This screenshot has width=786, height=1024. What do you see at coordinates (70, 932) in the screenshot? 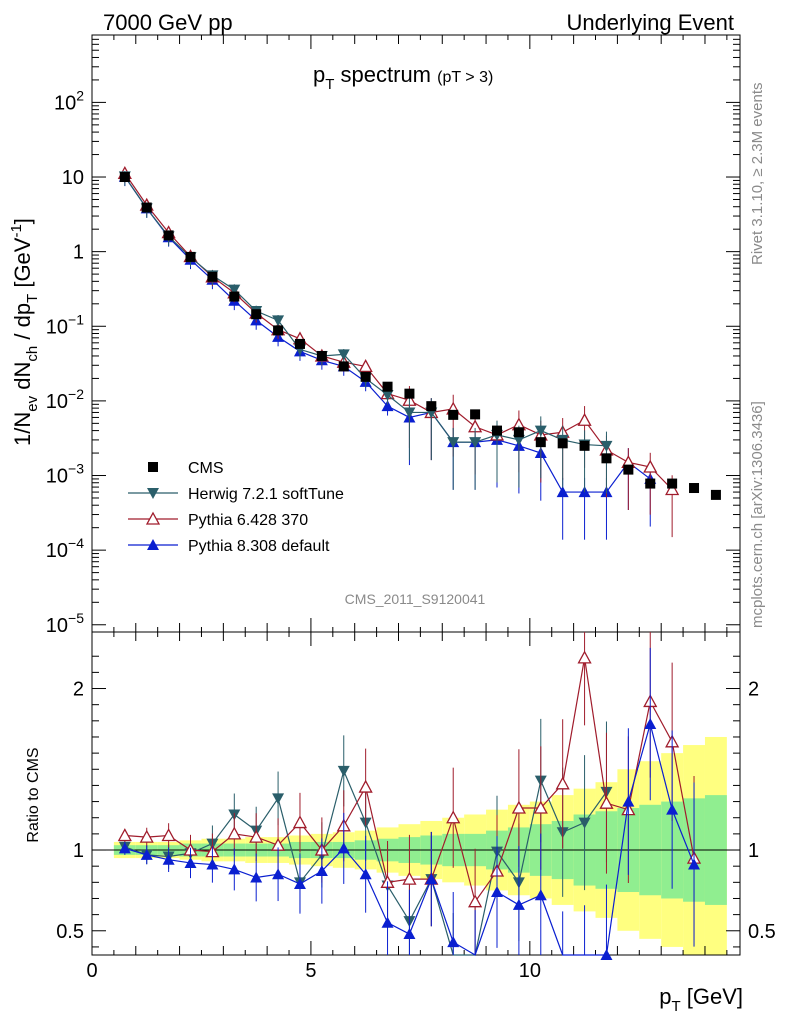
I see `ratio-y-tick-label-left: 0.5` at bounding box center [70, 932].